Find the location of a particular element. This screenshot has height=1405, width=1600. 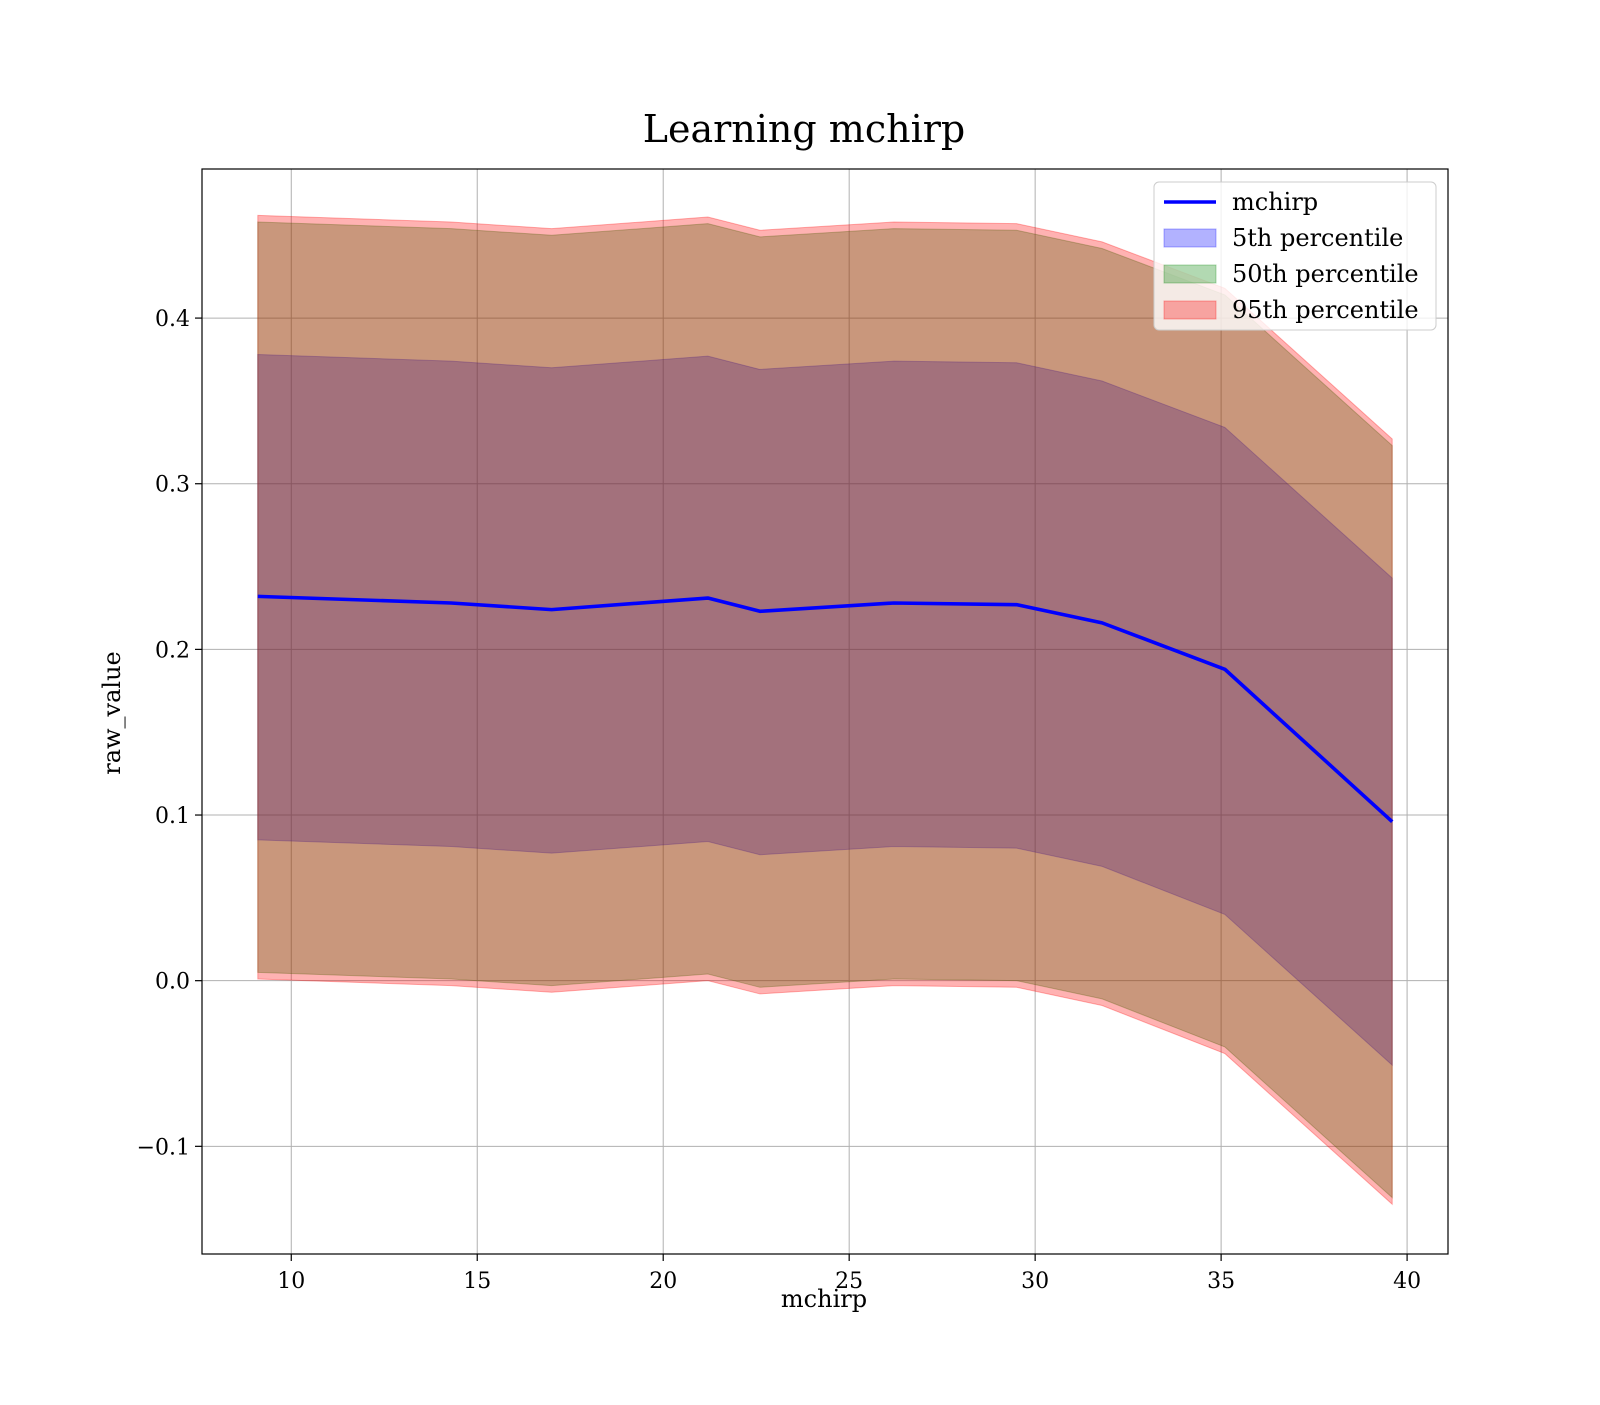

y-tick-label: 0.3 is located at coordinates (172, 485).